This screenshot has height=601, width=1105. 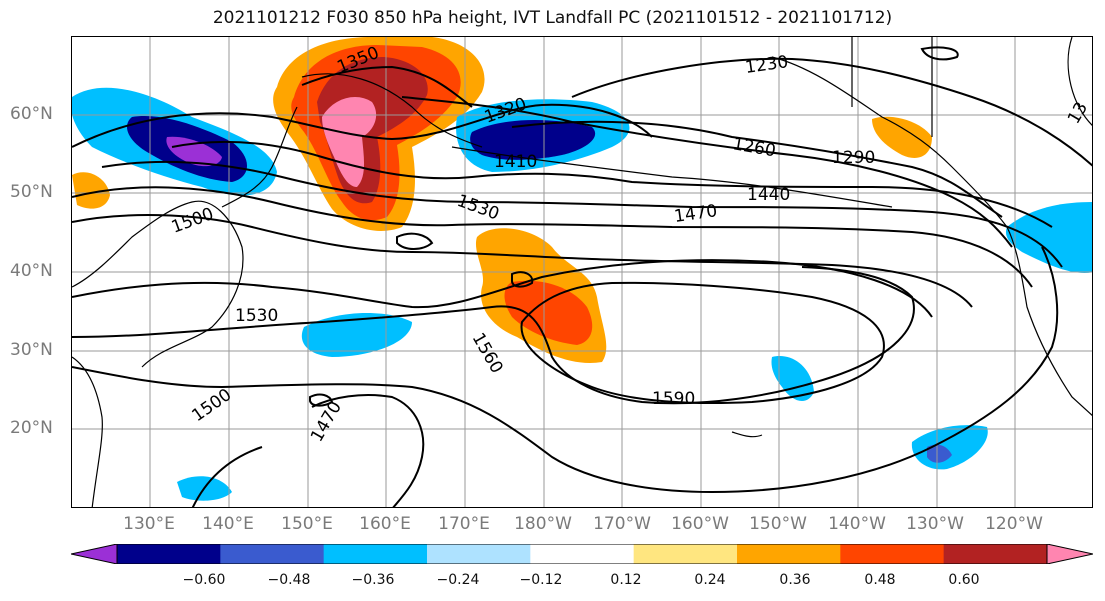 What do you see at coordinates (464, 524) in the screenshot?
I see `lon-label: 170°E` at bounding box center [464, 524].